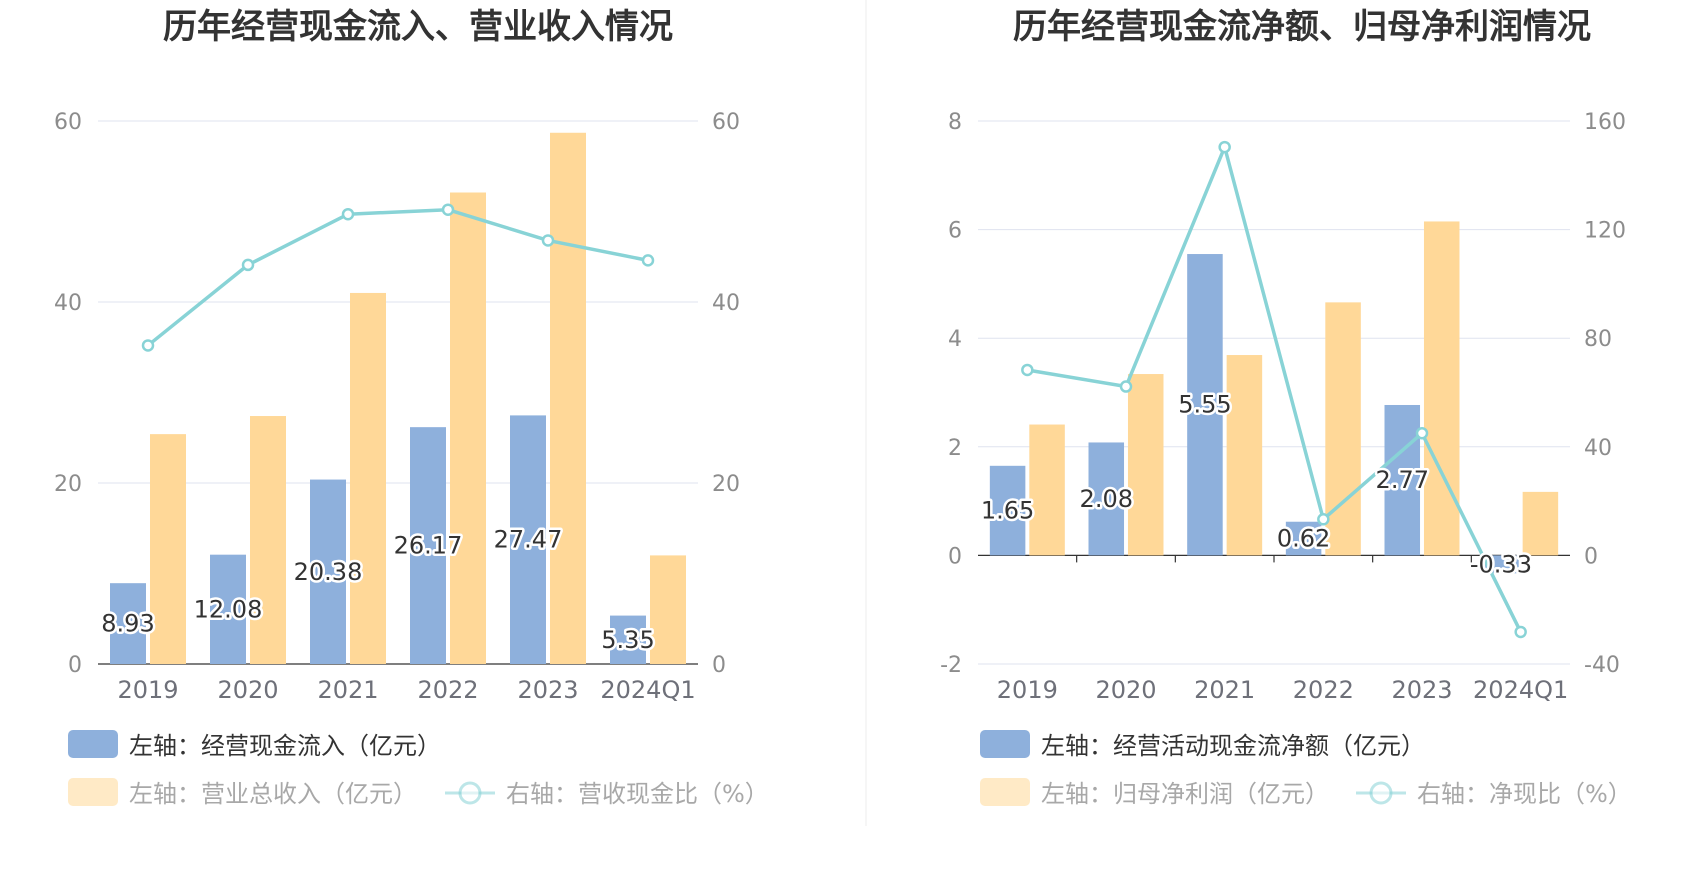  What do you see at coordinates (273, 794) in the screenshot?
I see `legend-label: 左轴：营业总收入（亿元）` at bounding box center [273, 794].